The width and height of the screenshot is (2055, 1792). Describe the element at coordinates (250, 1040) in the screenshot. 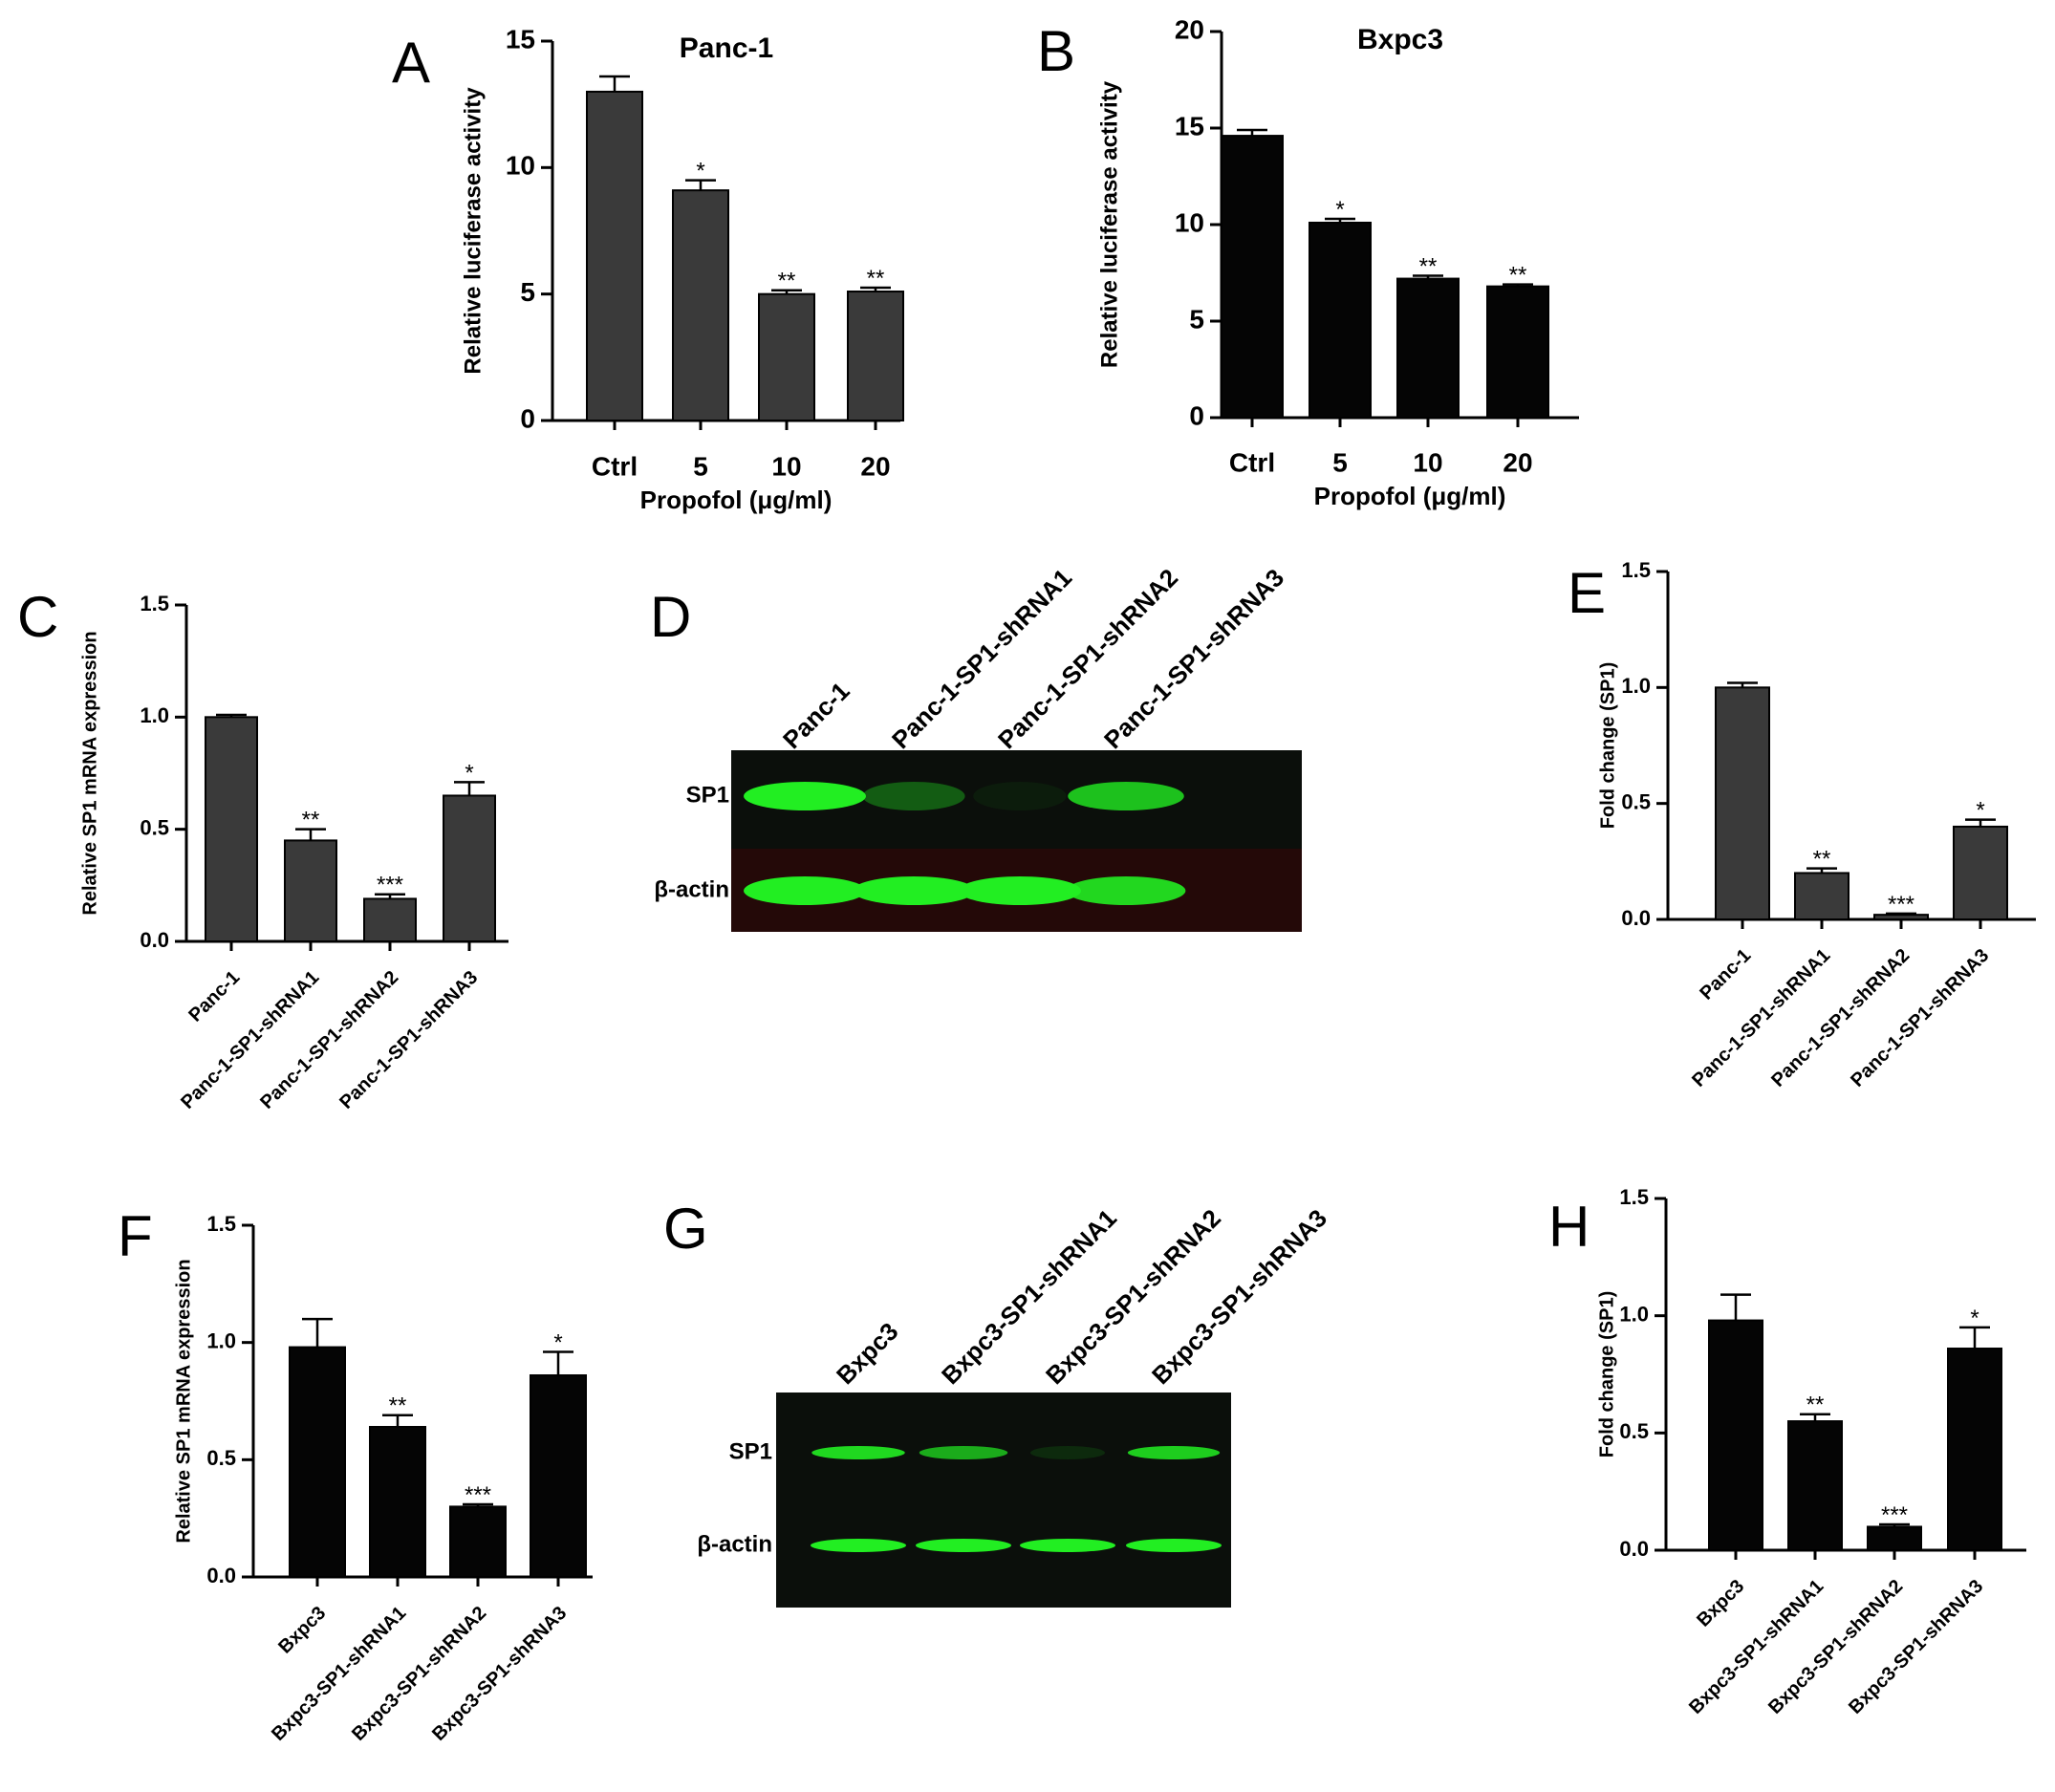

I see `x-tick-label: Panc-1-SP1-shRNA1` at that location.